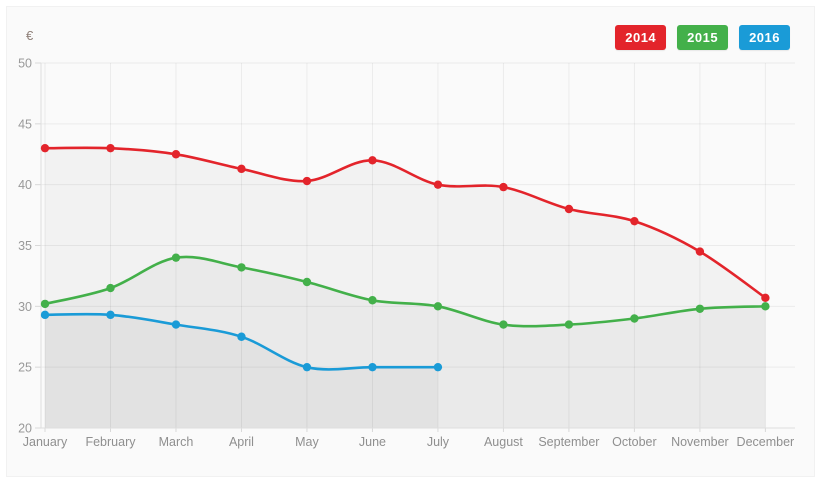 Image resolution: width=821 pixels, height=483 pixels. Describe the element at coordinates (241, 169) in the screenshot. I see `series-2014-point-april` at that location.